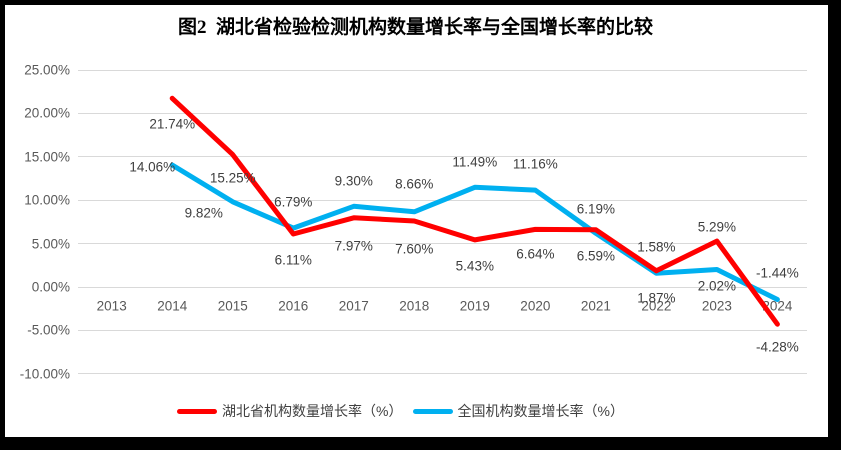 The width and height of the screenshot is (841, 450). Describe the element at coordinates (432, 411) in the screenshot. I see `national-line-swatch` at that location.